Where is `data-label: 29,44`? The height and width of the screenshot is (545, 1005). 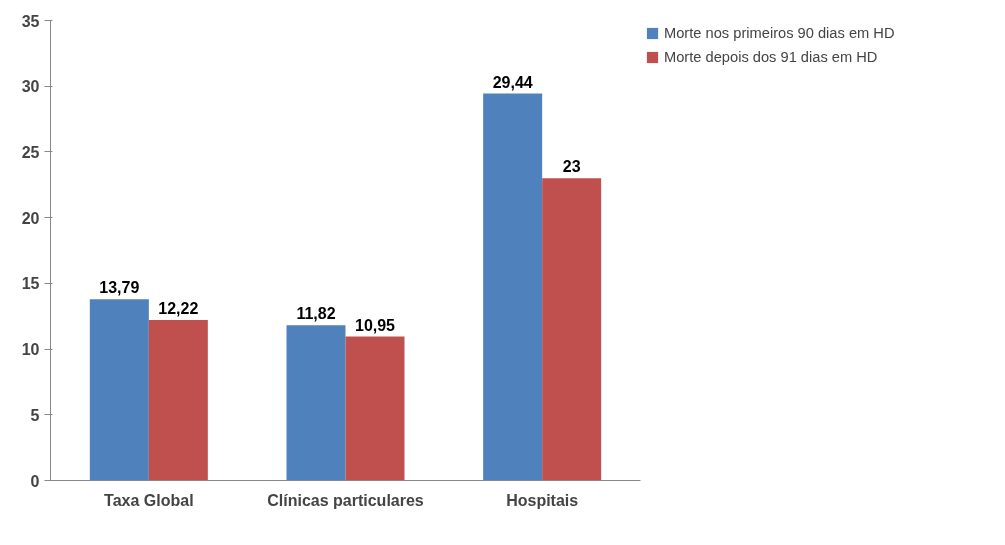
data-label: 29,44 is located at coordinates (512, 82).